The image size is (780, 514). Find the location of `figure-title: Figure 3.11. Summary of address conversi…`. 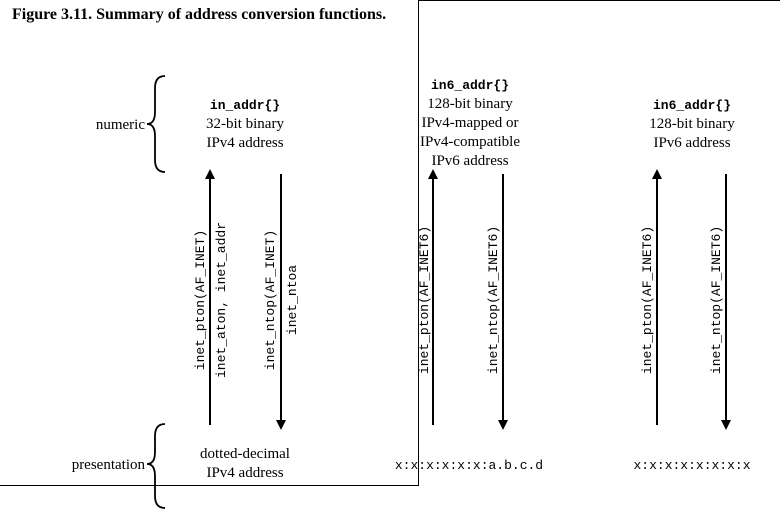

figure-title: Figure 3.11. Summary of address conversi… is located at coordinates (199, 14).